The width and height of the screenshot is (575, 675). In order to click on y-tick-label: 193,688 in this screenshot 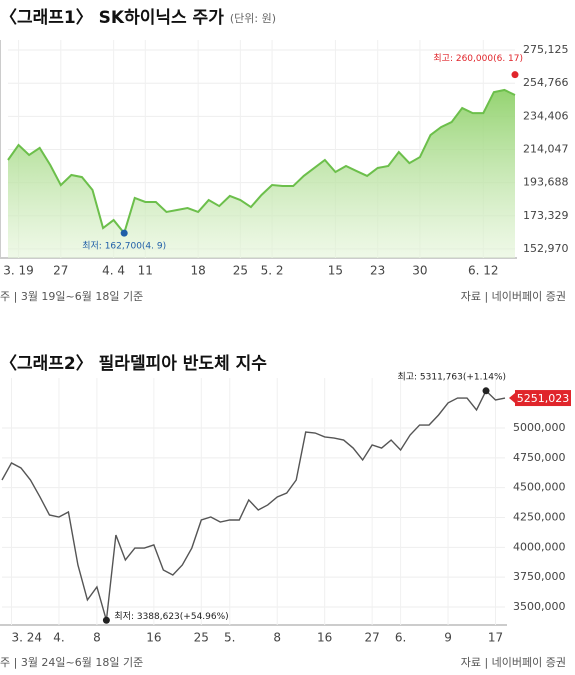, I will do `click(546, 182)`.